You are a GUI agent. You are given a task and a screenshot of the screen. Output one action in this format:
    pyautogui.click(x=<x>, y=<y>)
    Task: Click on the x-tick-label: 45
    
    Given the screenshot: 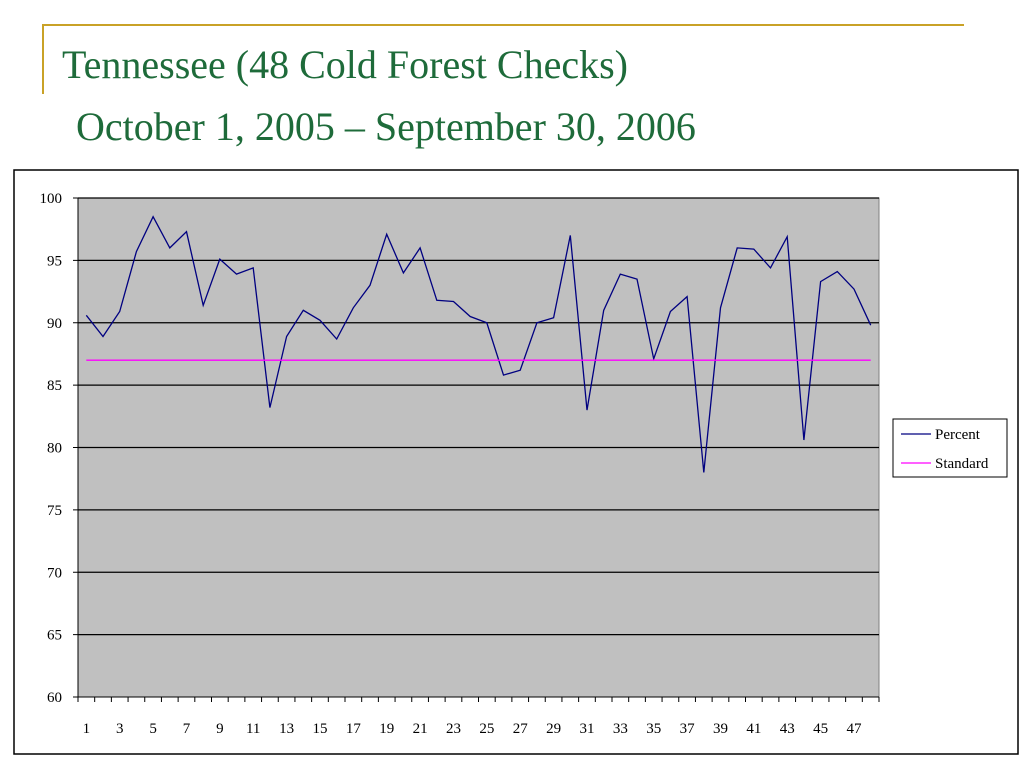 What is the action you would take?
    pyautogui.click(x=820, y=729)
    